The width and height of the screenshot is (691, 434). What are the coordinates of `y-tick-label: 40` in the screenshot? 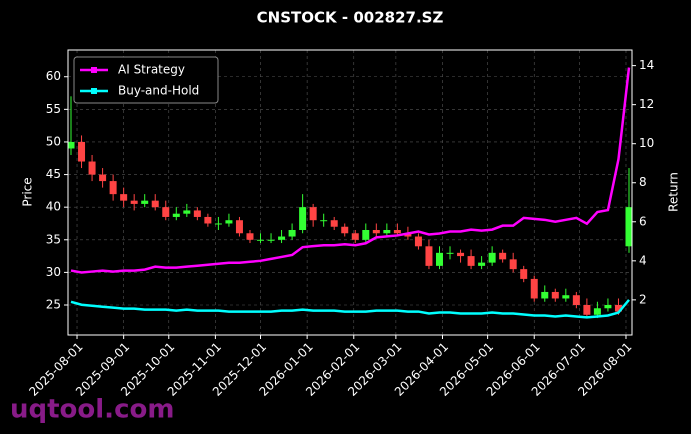 It's located at (53, 207).